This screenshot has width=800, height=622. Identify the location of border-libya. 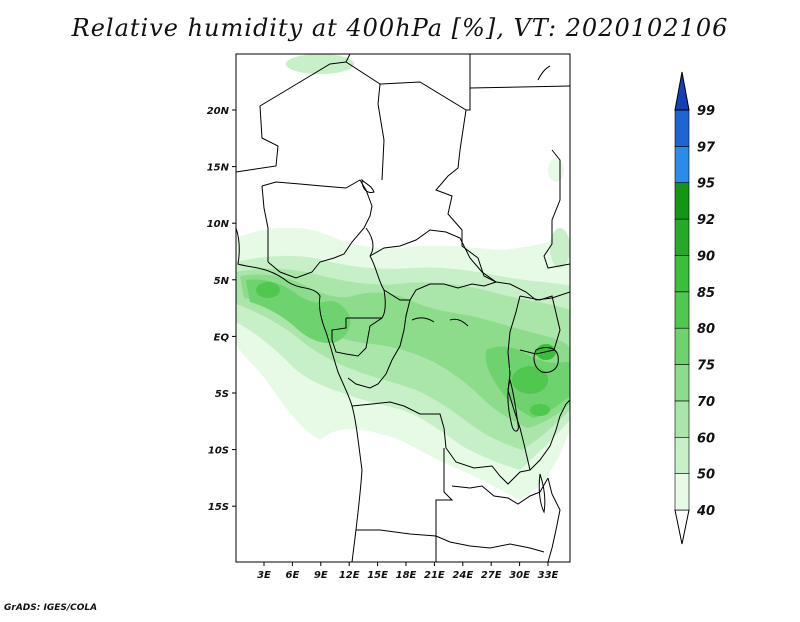
(468, 82).